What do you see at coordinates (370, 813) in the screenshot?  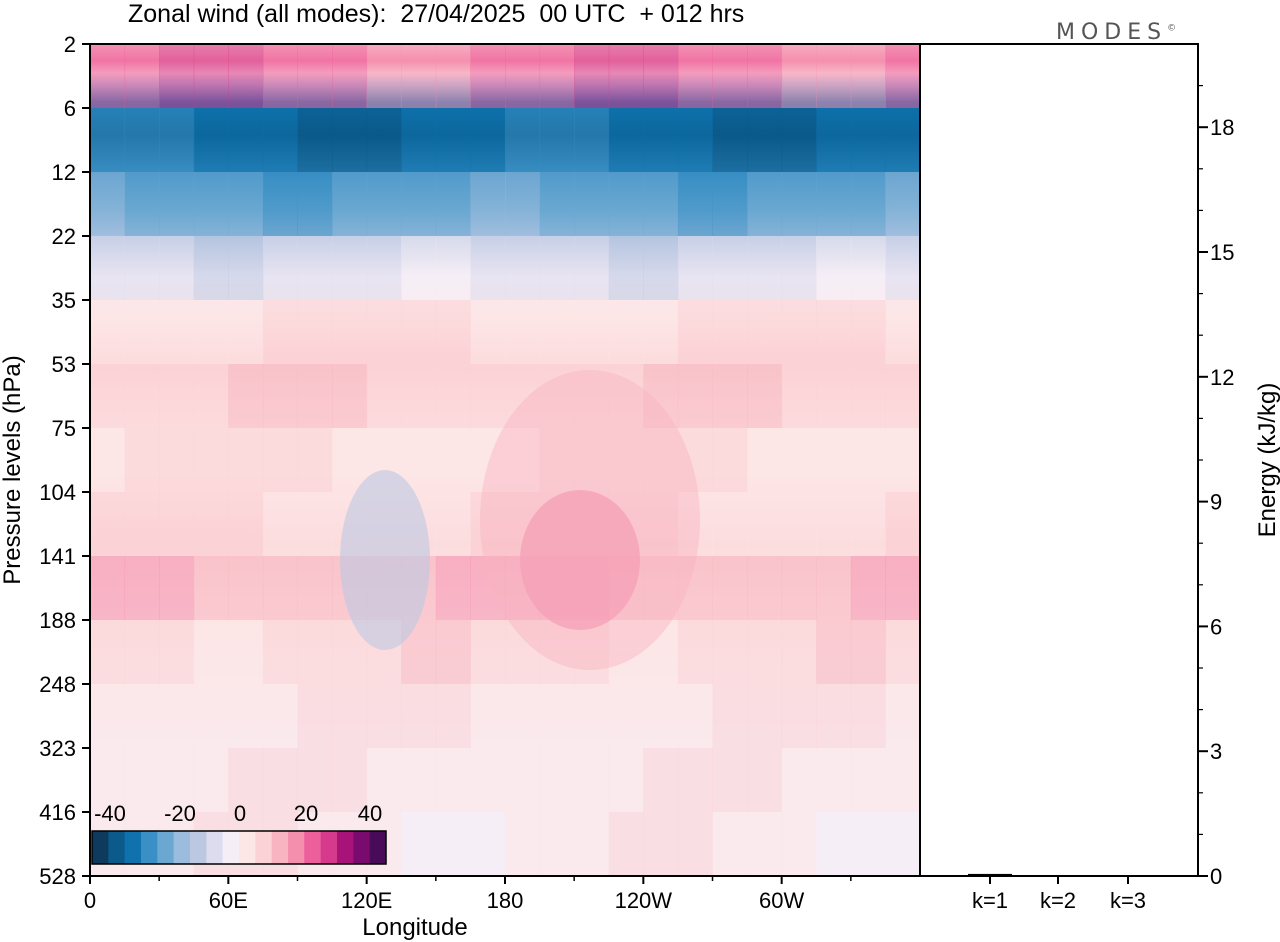 I see `colorbar-label: 40` at bounding box center [370, 813].